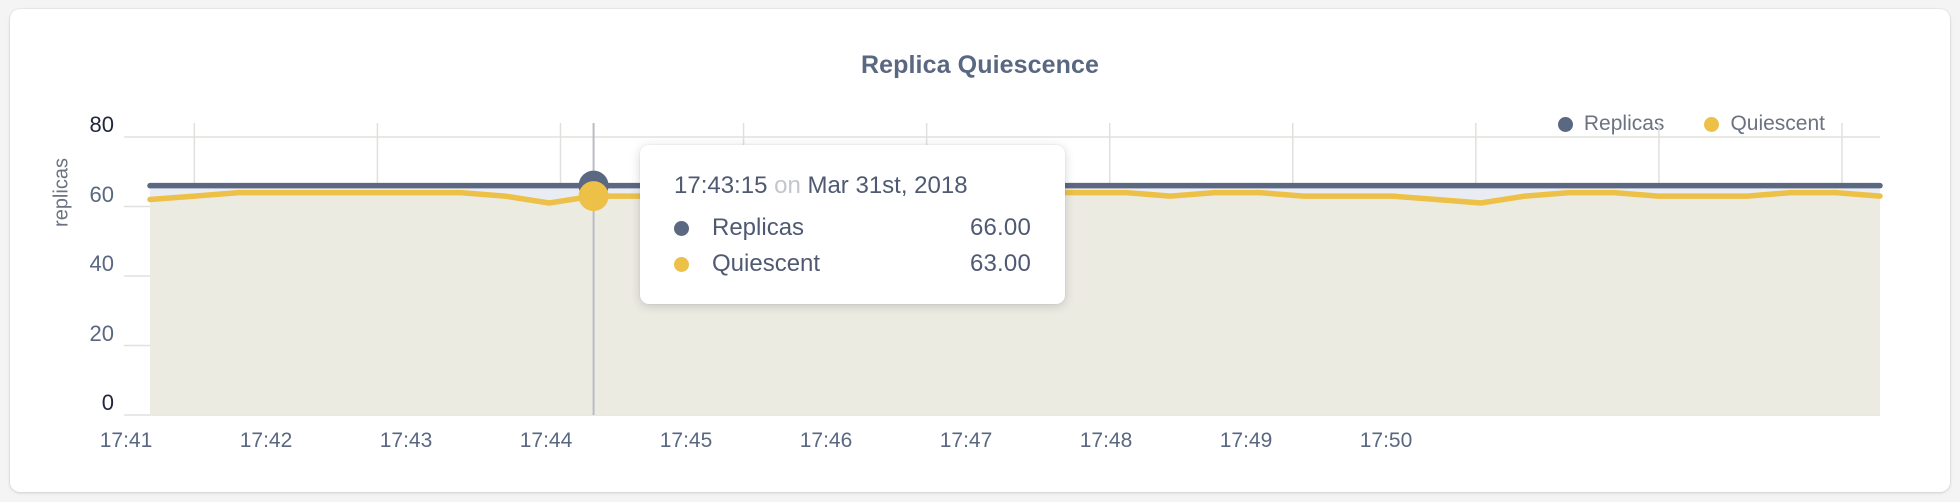 This screenshot has height=502, width=1960. Describe the element at coordinates (966, 440) in the screenshot. I see `x-axis-tick: 17:47` at that location.